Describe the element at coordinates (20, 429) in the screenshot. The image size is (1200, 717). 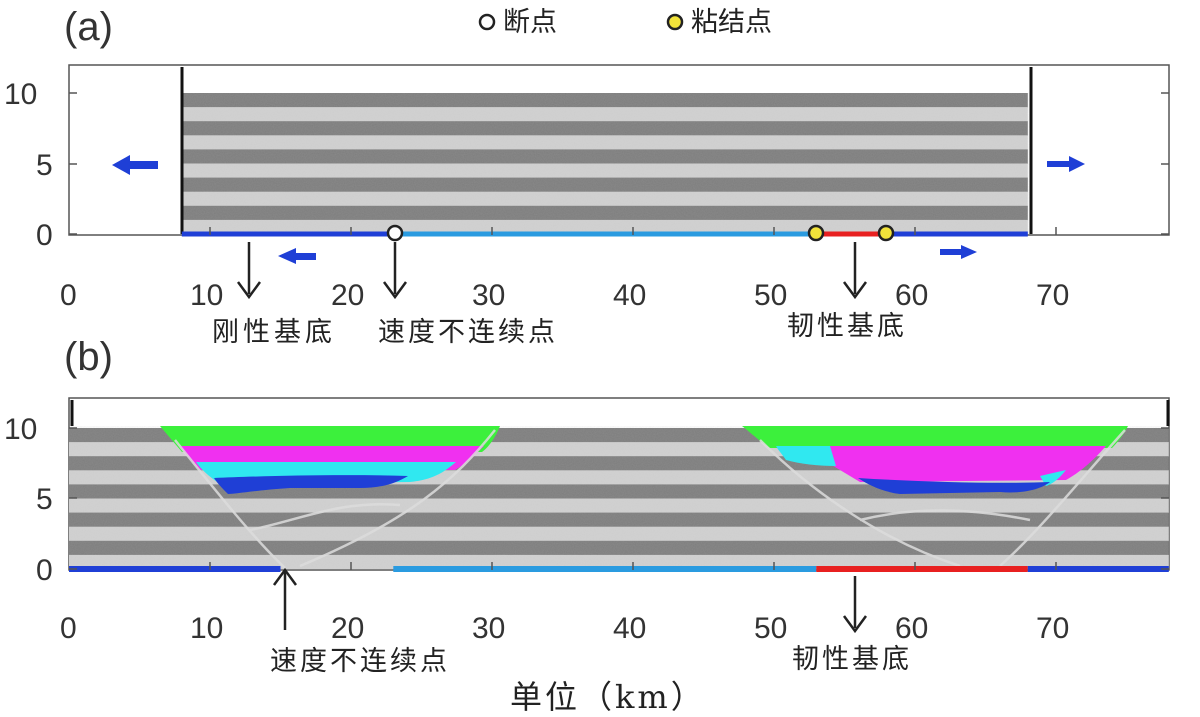
I see `panel-b-y-tick-10: 10` at that location.